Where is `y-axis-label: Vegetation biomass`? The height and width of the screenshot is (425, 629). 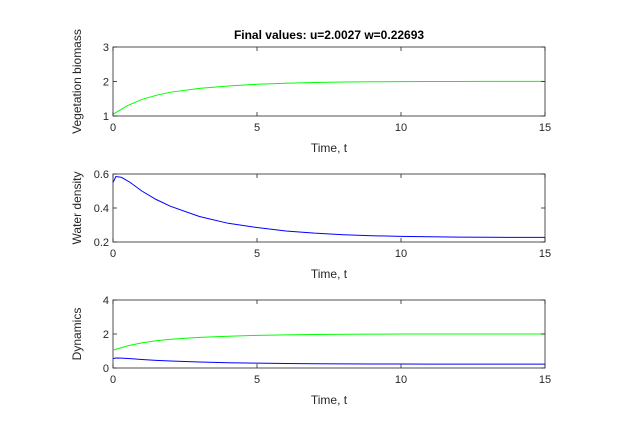 y-axis-label: Vegetation biomass is located at coordinates (77, 81).